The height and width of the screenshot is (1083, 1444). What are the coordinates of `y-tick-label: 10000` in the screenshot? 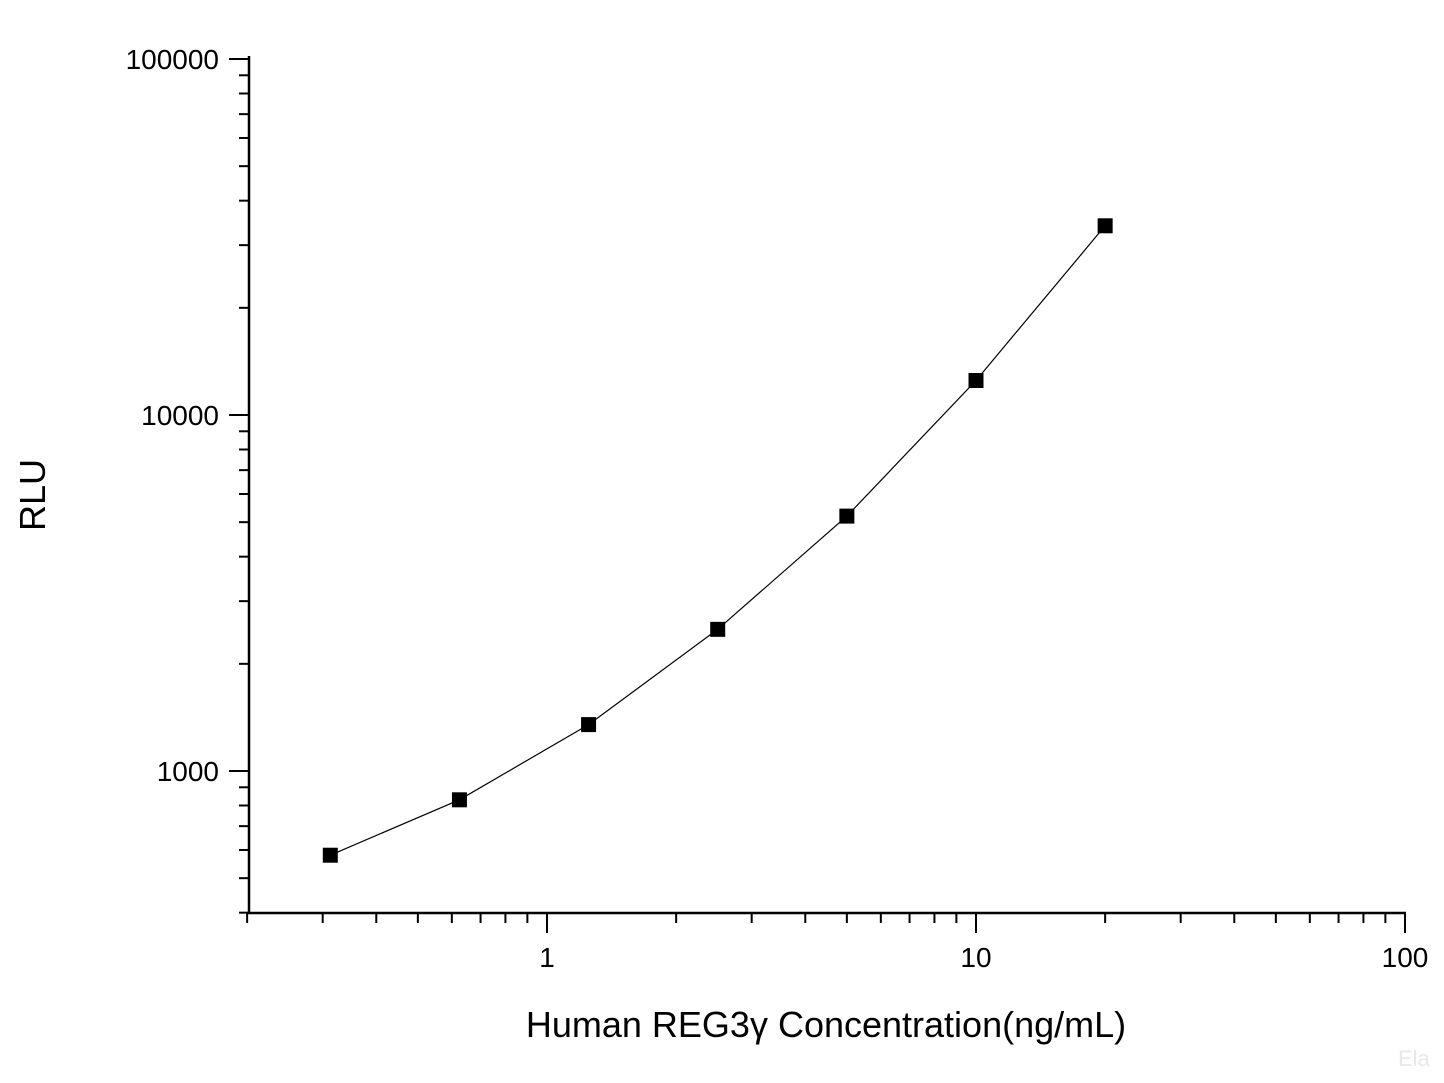 It's located at (180, 415).